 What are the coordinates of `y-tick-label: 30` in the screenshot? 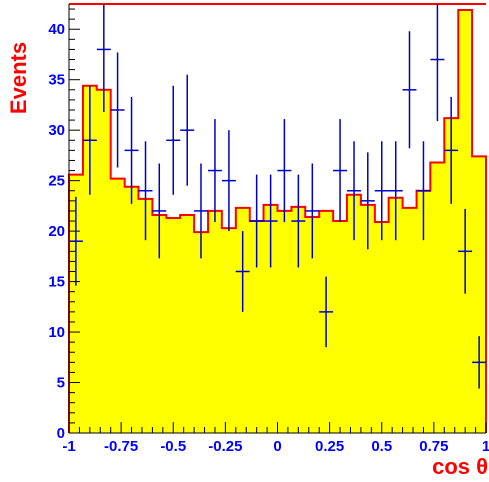 It's located at (56, 130).